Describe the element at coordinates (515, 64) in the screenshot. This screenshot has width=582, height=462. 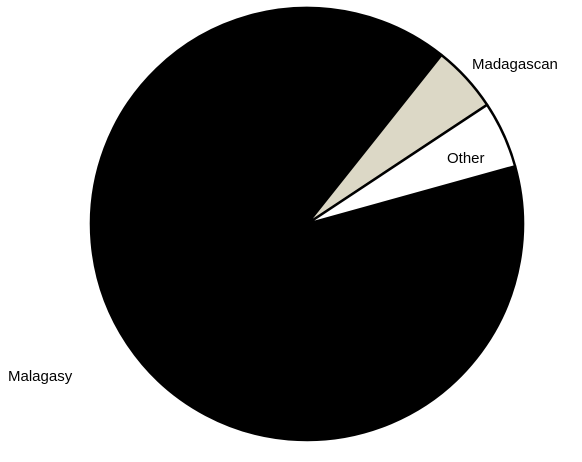
I see `pie-label-madagascan: Madagascan` at that location.